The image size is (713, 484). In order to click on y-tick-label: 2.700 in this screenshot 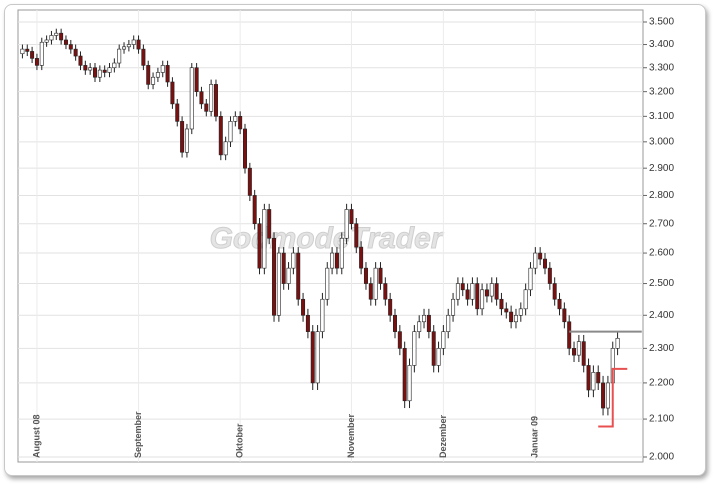, I will do `click(661, 223)`.